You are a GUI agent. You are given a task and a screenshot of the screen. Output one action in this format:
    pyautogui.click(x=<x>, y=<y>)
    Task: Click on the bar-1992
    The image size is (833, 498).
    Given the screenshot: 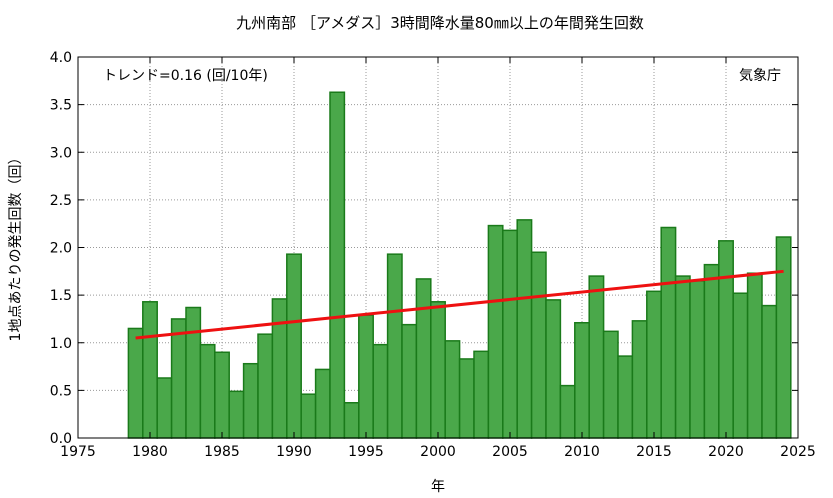 What is the action you would take?
    pyautogui.click(x=322, y=403)
    